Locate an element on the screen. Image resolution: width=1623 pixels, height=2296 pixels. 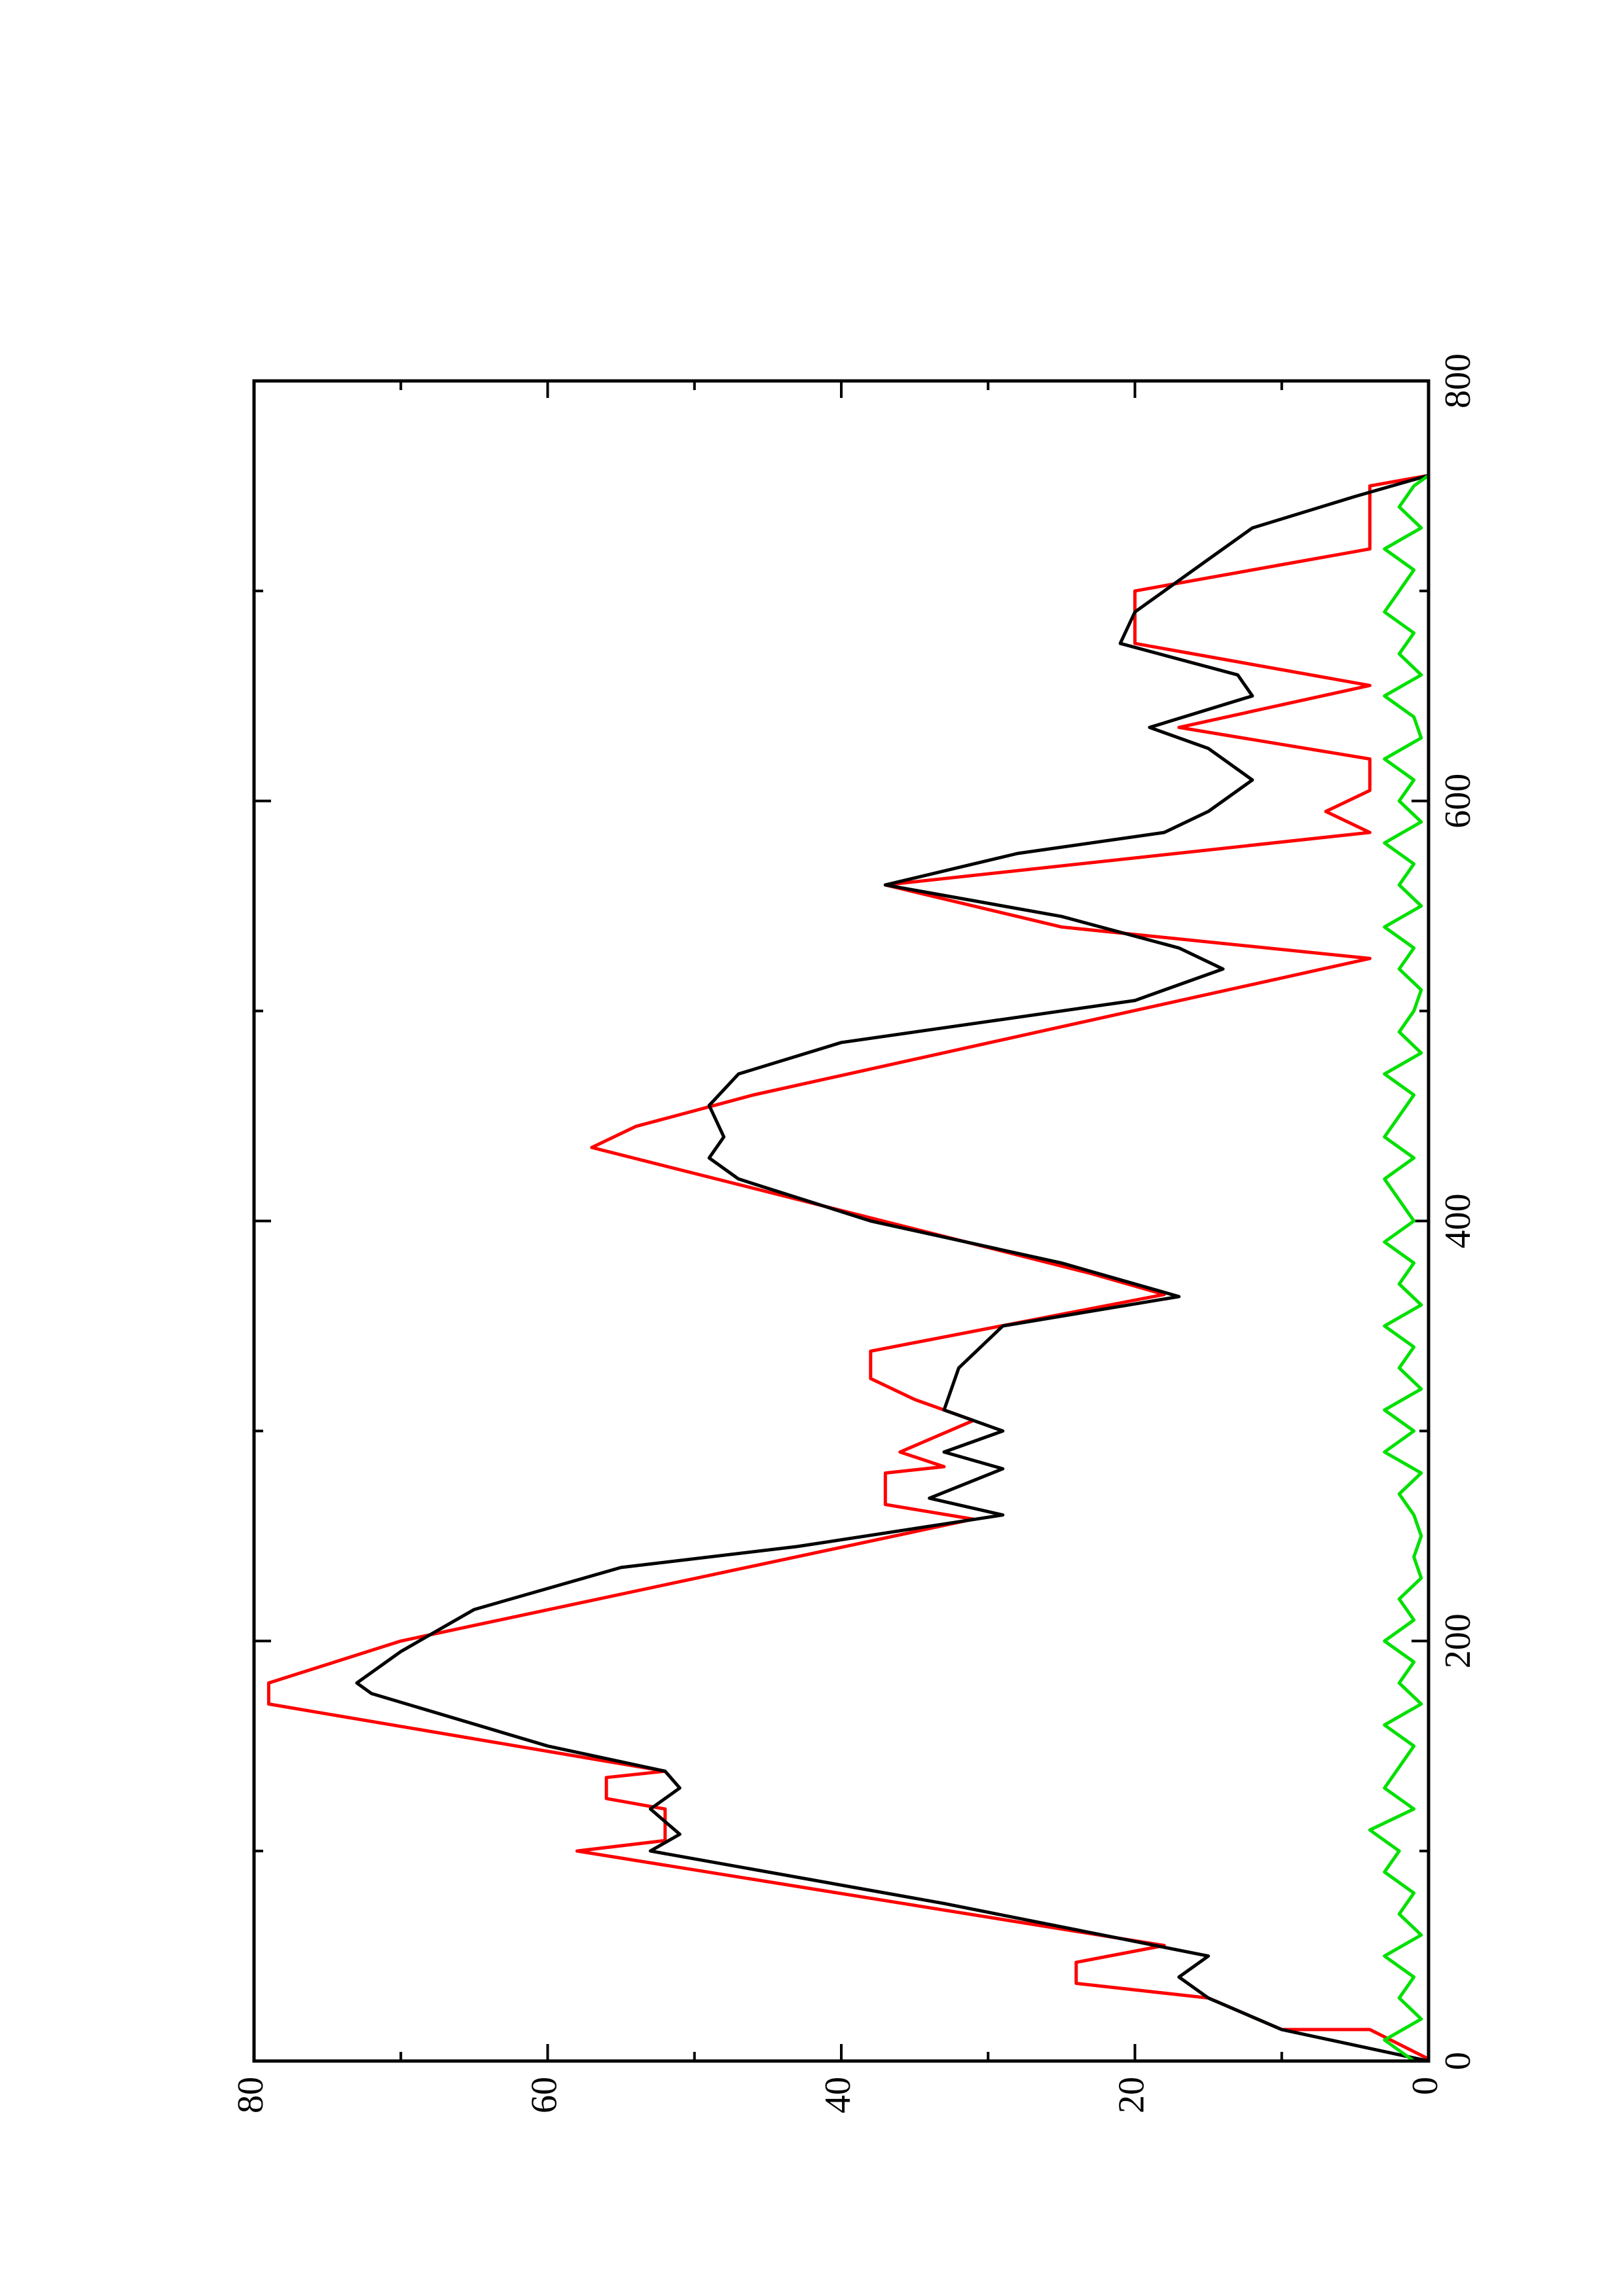
x-tick-label: 800 is located at coordinates (1458, 380).